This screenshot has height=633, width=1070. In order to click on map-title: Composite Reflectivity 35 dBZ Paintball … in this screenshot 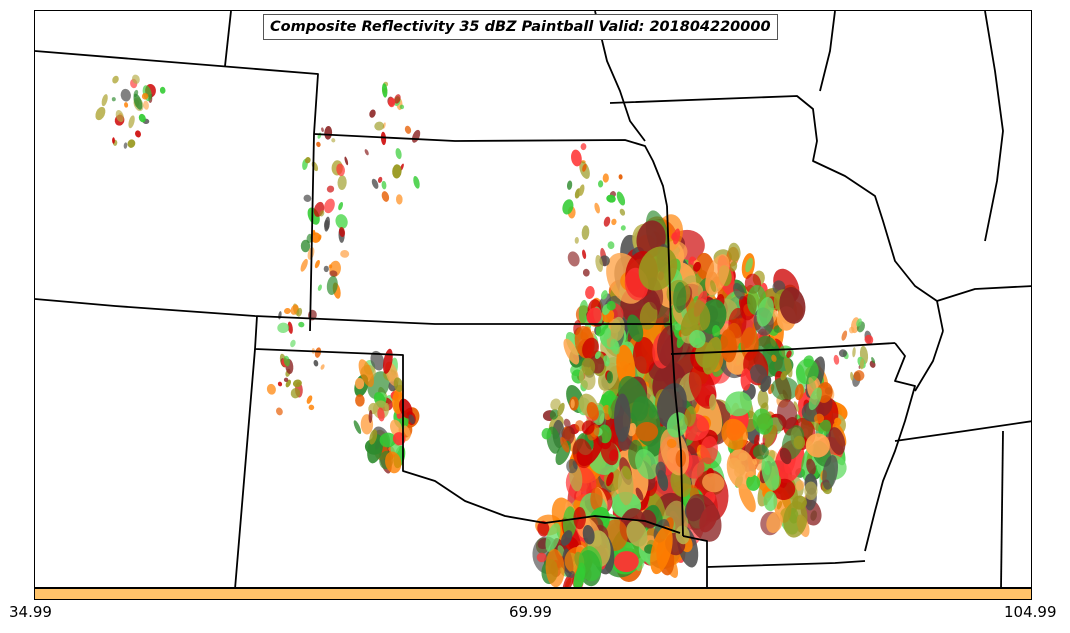, I will do `click(520, 27)`.